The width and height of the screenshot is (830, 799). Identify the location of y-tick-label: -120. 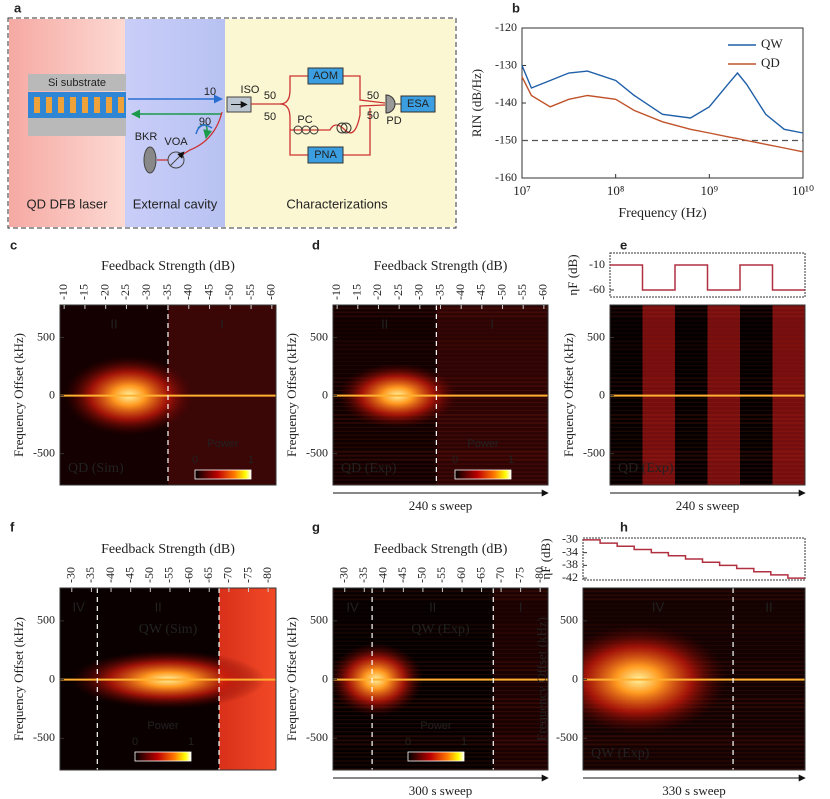
(506, 27).